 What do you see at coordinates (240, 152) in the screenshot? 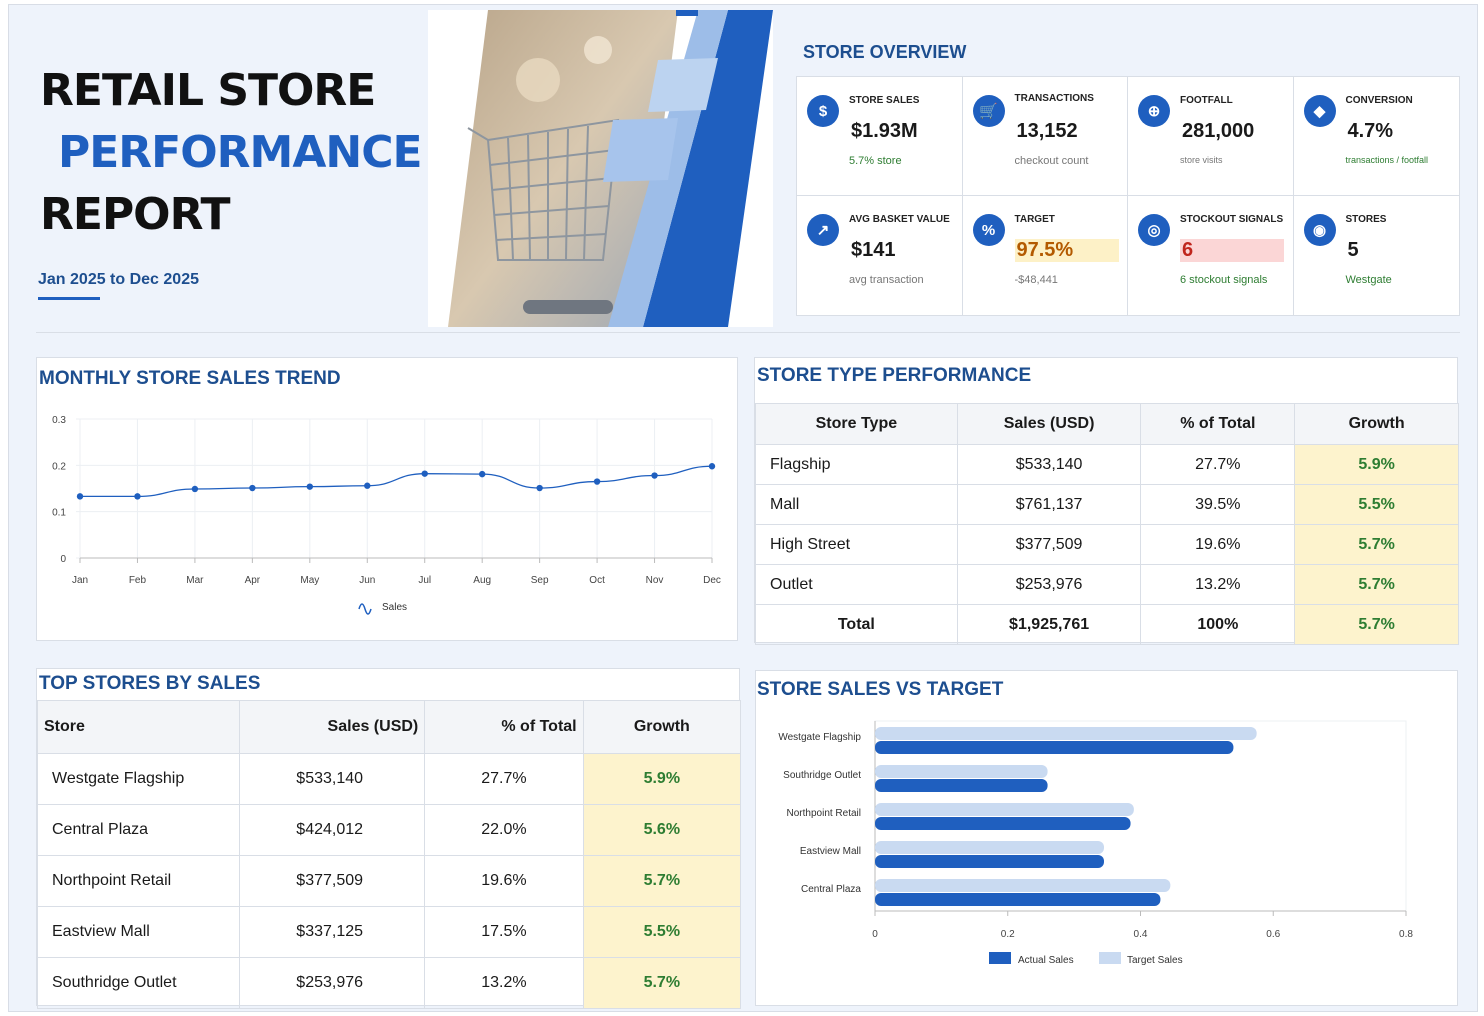
I see `title-line-2: PERFORMANCE` at bounding box center [240, 152].